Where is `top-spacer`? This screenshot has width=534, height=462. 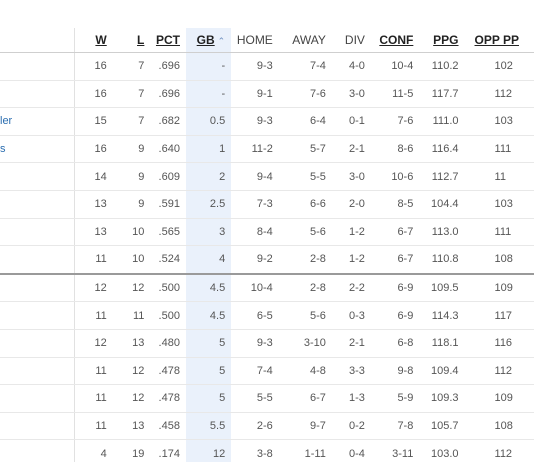
top-spacer is located at coordinates (267, 14).